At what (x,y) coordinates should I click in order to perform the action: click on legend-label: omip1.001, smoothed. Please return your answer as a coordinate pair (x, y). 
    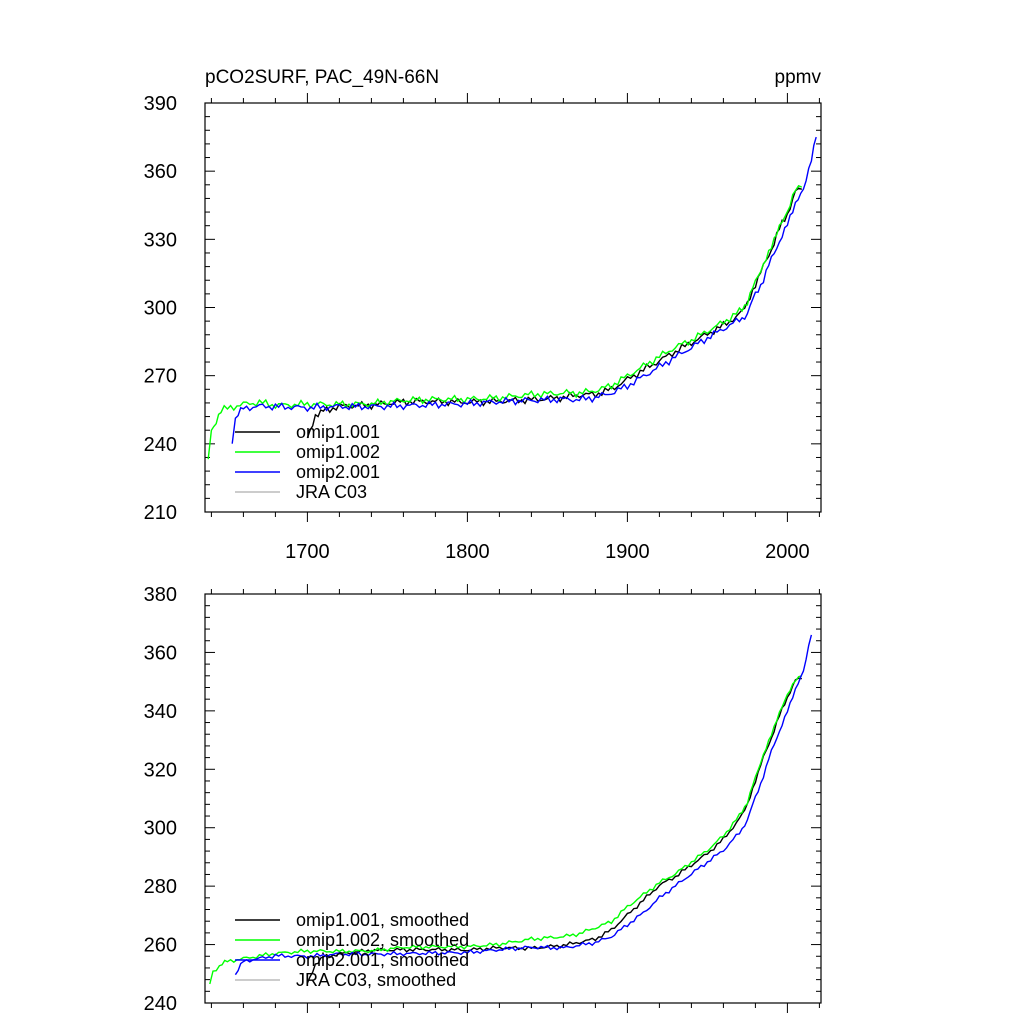
    Looking at the image, I should click on (382, 920).